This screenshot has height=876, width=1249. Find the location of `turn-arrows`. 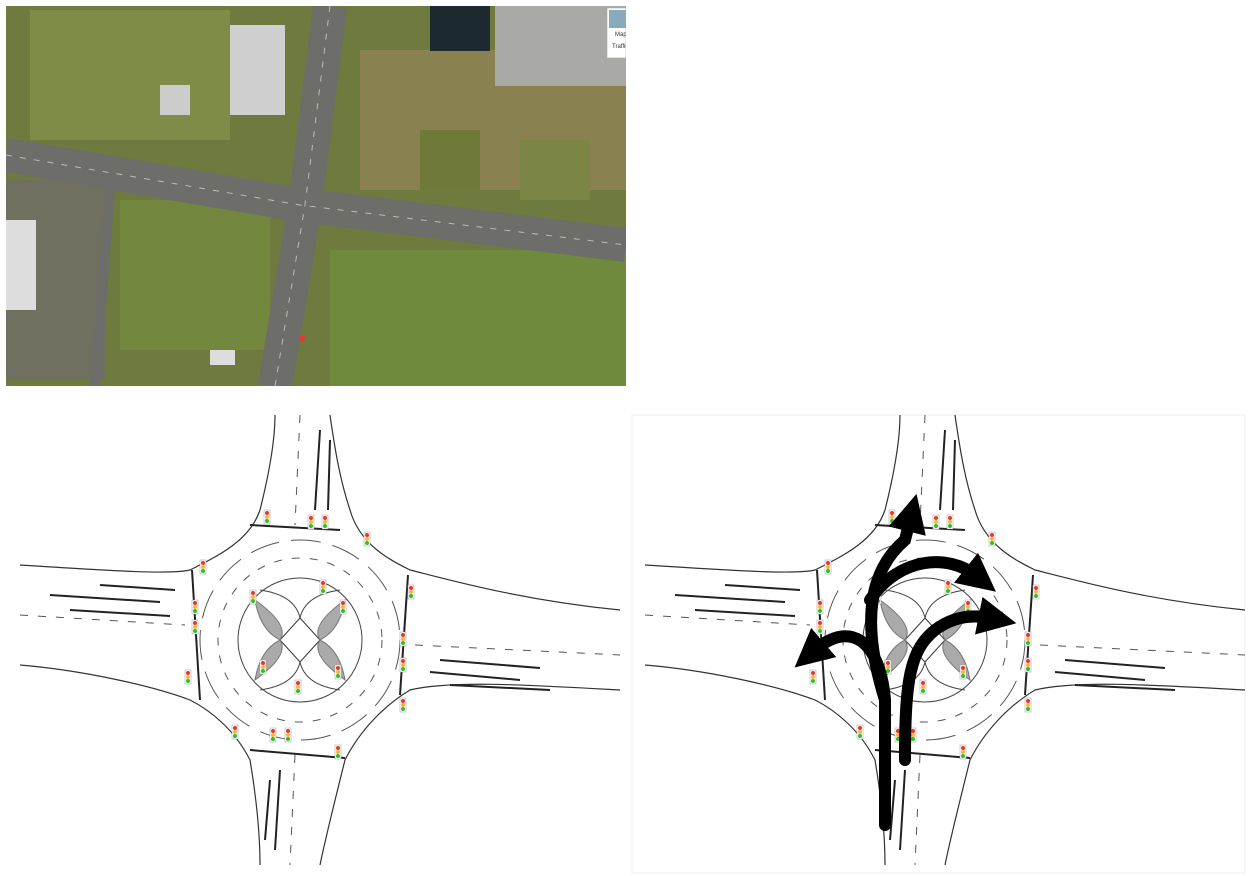

turn-arrows is located at coordinates (905, 662).